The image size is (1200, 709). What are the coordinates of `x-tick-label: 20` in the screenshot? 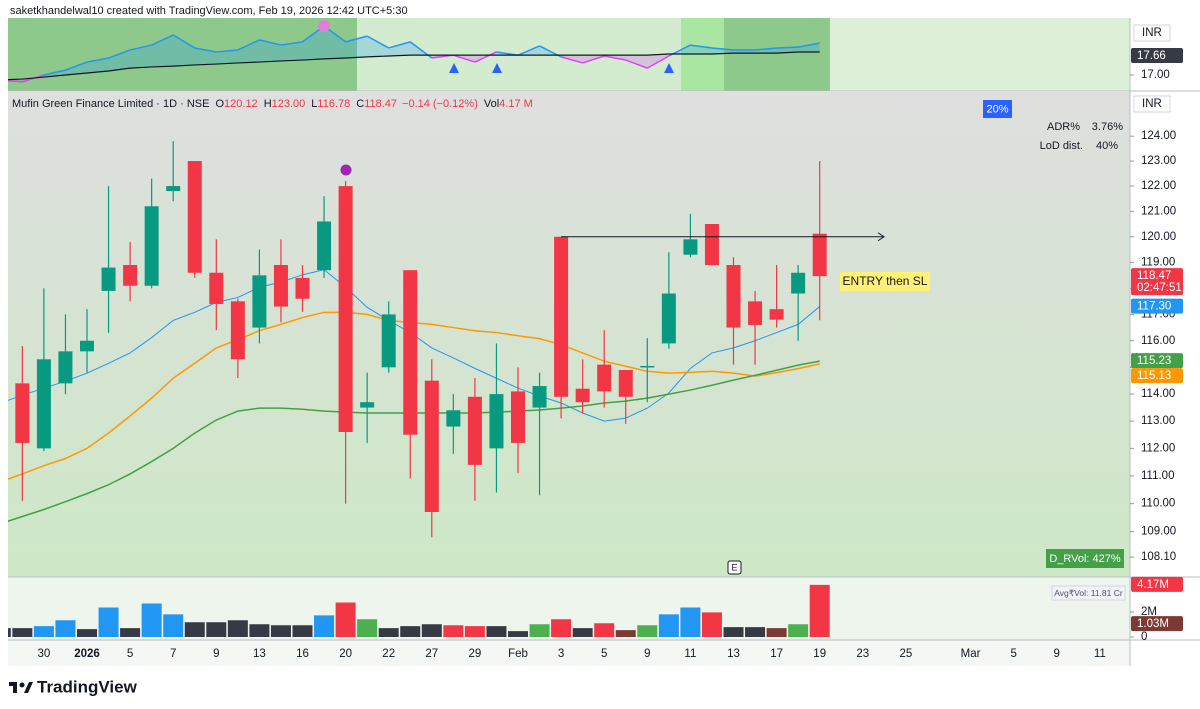 It's located at (345, 654).